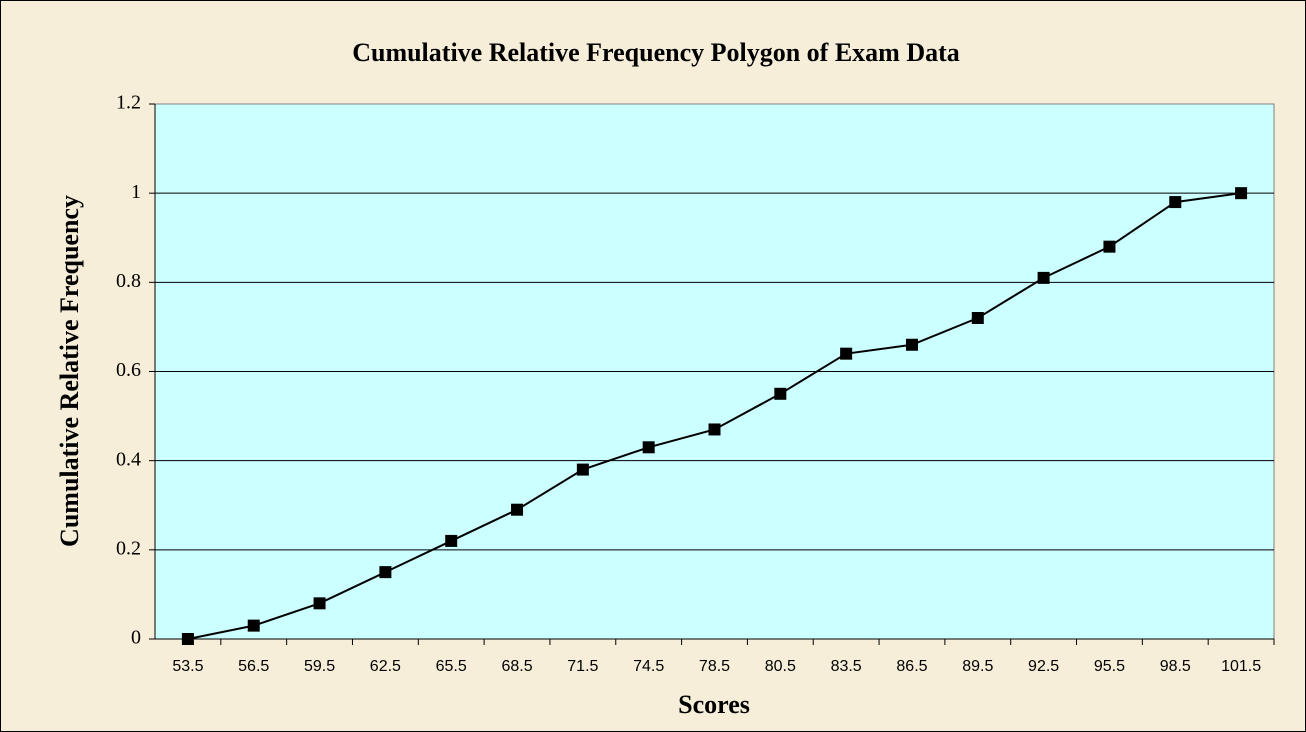 This screenshot has height=732, width=1306. What do you see at coordinates (128, 103) in the screenshot?
I see `y-tick-label: 1.2` at bounding box center [128, 103].